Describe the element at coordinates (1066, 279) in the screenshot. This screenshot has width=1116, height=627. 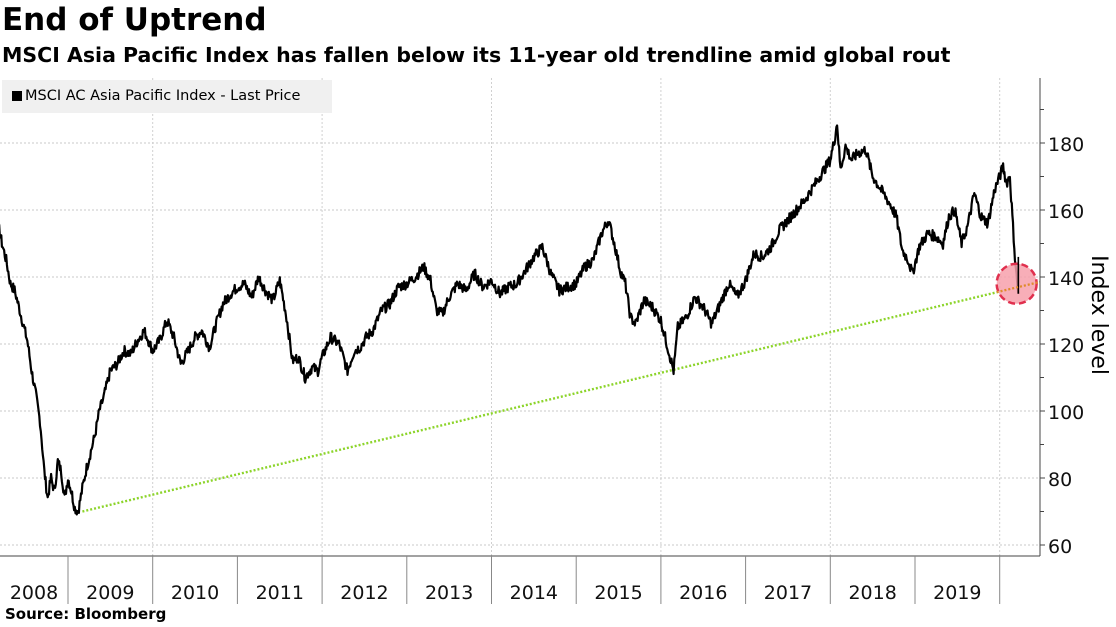
I see `y-tick-label: 140` at that location.